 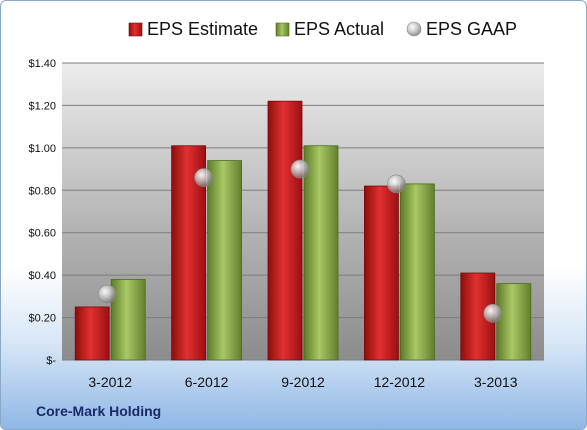 I want to click on company-name: Core-Mark Holding, so click(x=99, y=411).